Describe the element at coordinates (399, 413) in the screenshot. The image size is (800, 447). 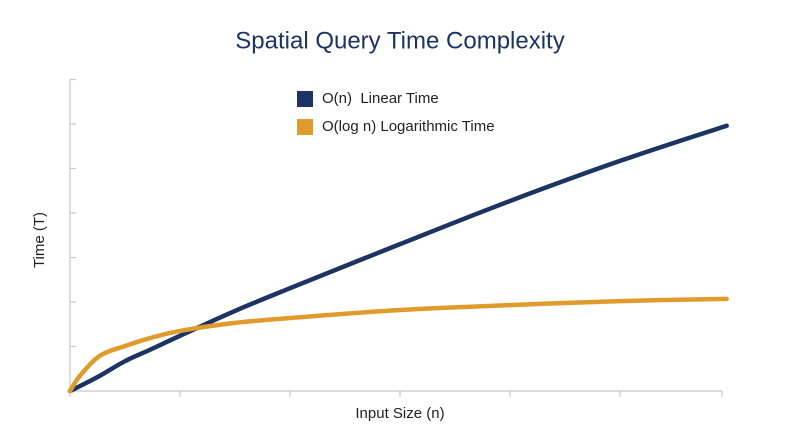
I see `x-axis-label: Input Size (n)` at that location.